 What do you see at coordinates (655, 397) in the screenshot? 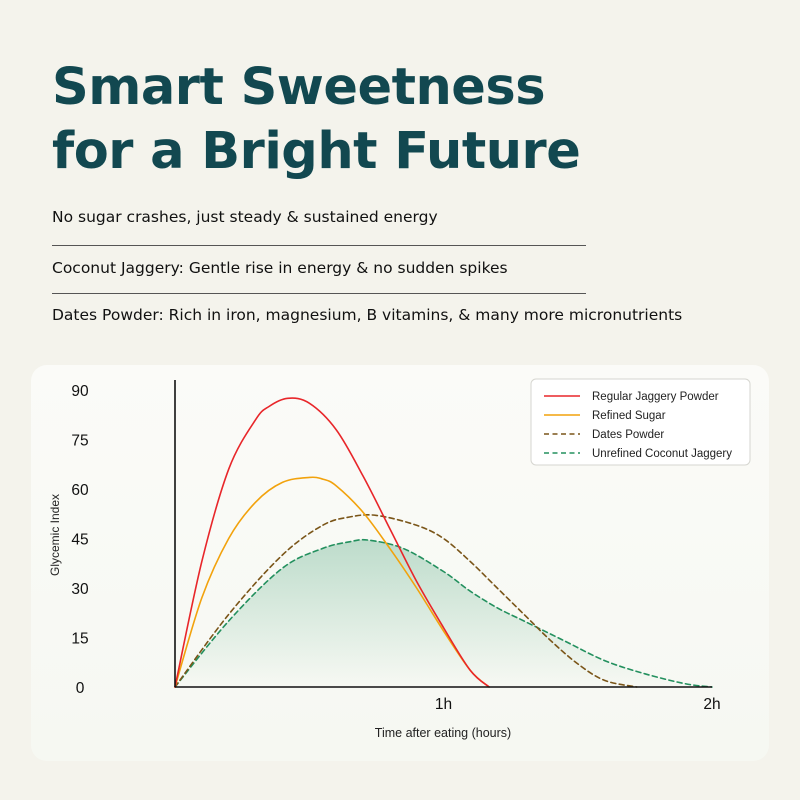
I see `legend-label-regular-jaggery-powder: Regular Jaggery Powder` at bounding box center [655, 397].